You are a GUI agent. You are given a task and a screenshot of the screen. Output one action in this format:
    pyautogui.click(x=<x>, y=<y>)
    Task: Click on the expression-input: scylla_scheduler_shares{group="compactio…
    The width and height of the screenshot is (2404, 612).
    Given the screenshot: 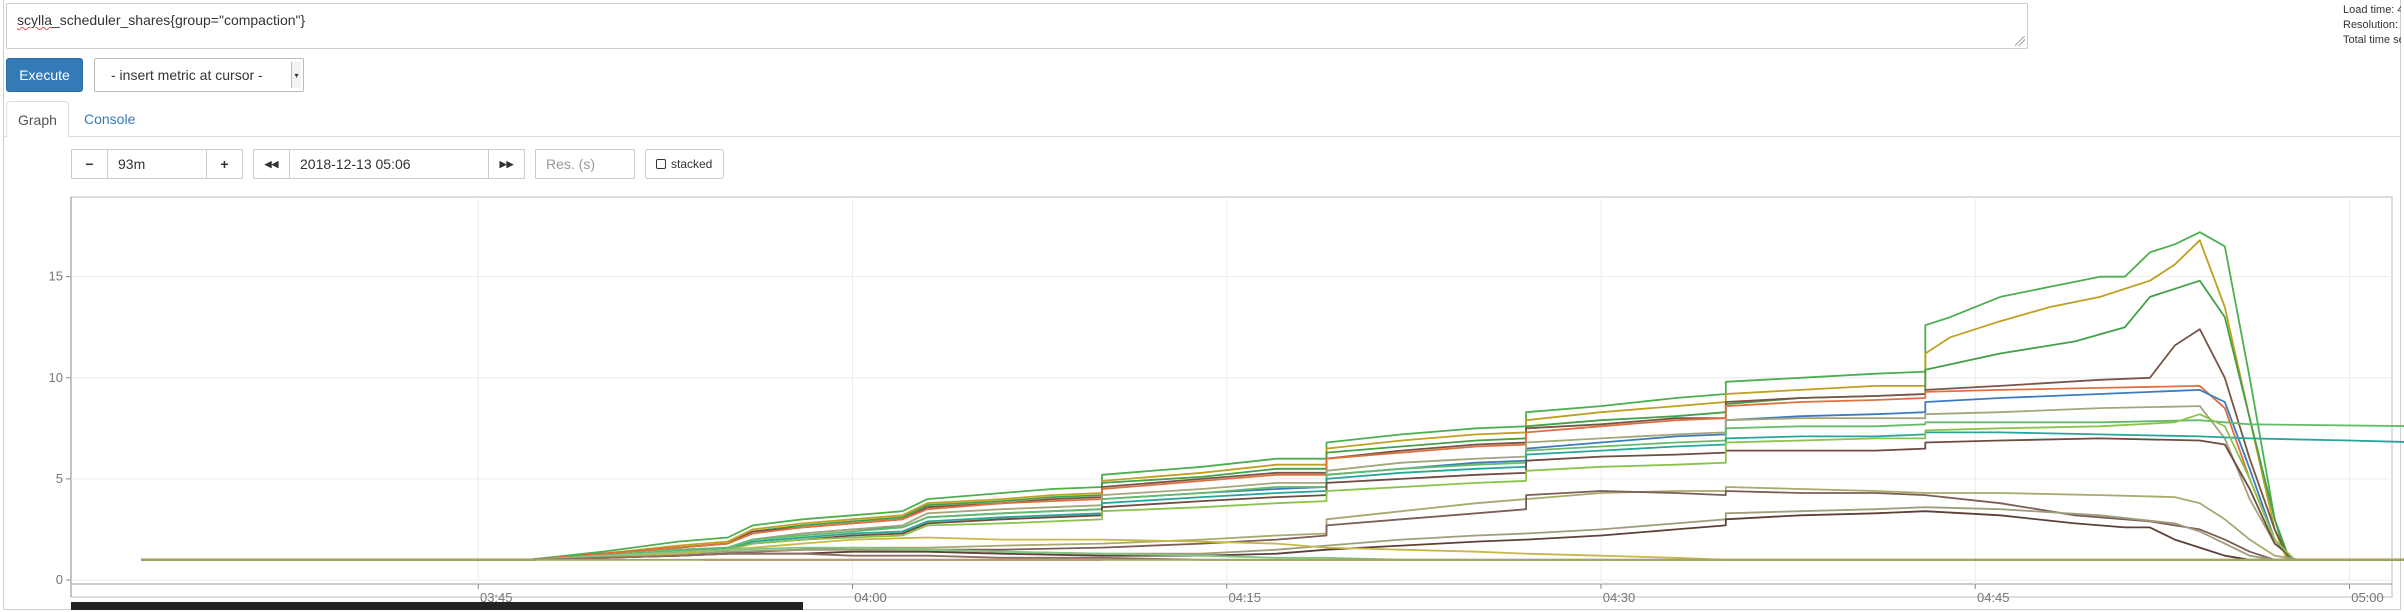 What is the action you would take?
    pyautogui.click(x=1017, y=26)
    